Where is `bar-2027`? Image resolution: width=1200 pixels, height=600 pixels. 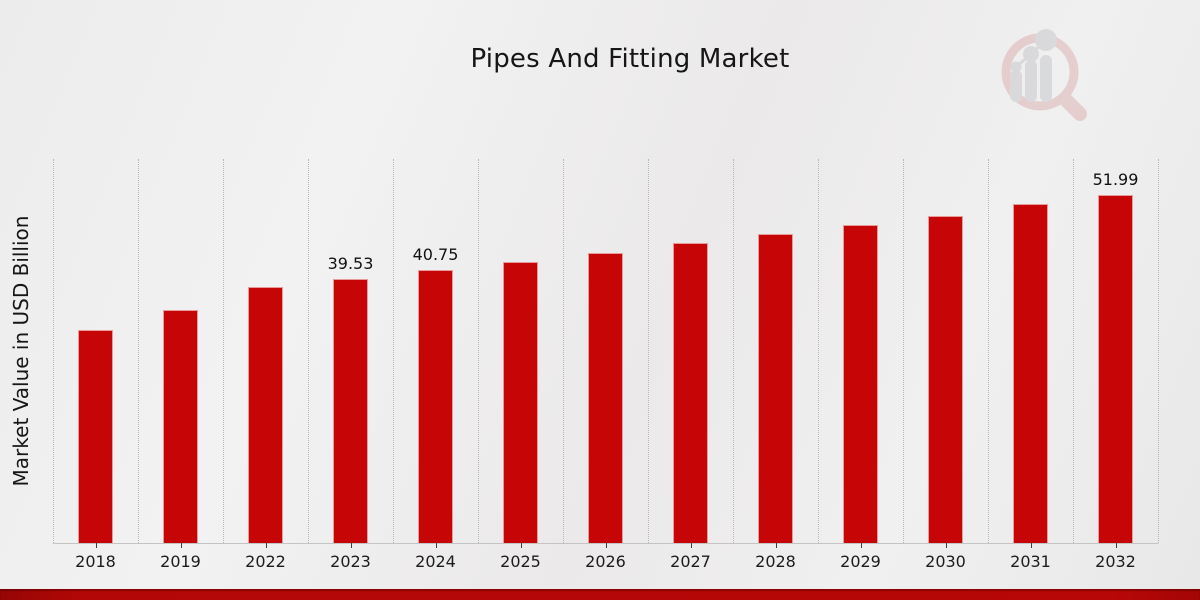
bar-2027 is located at coordinates (690, 393).